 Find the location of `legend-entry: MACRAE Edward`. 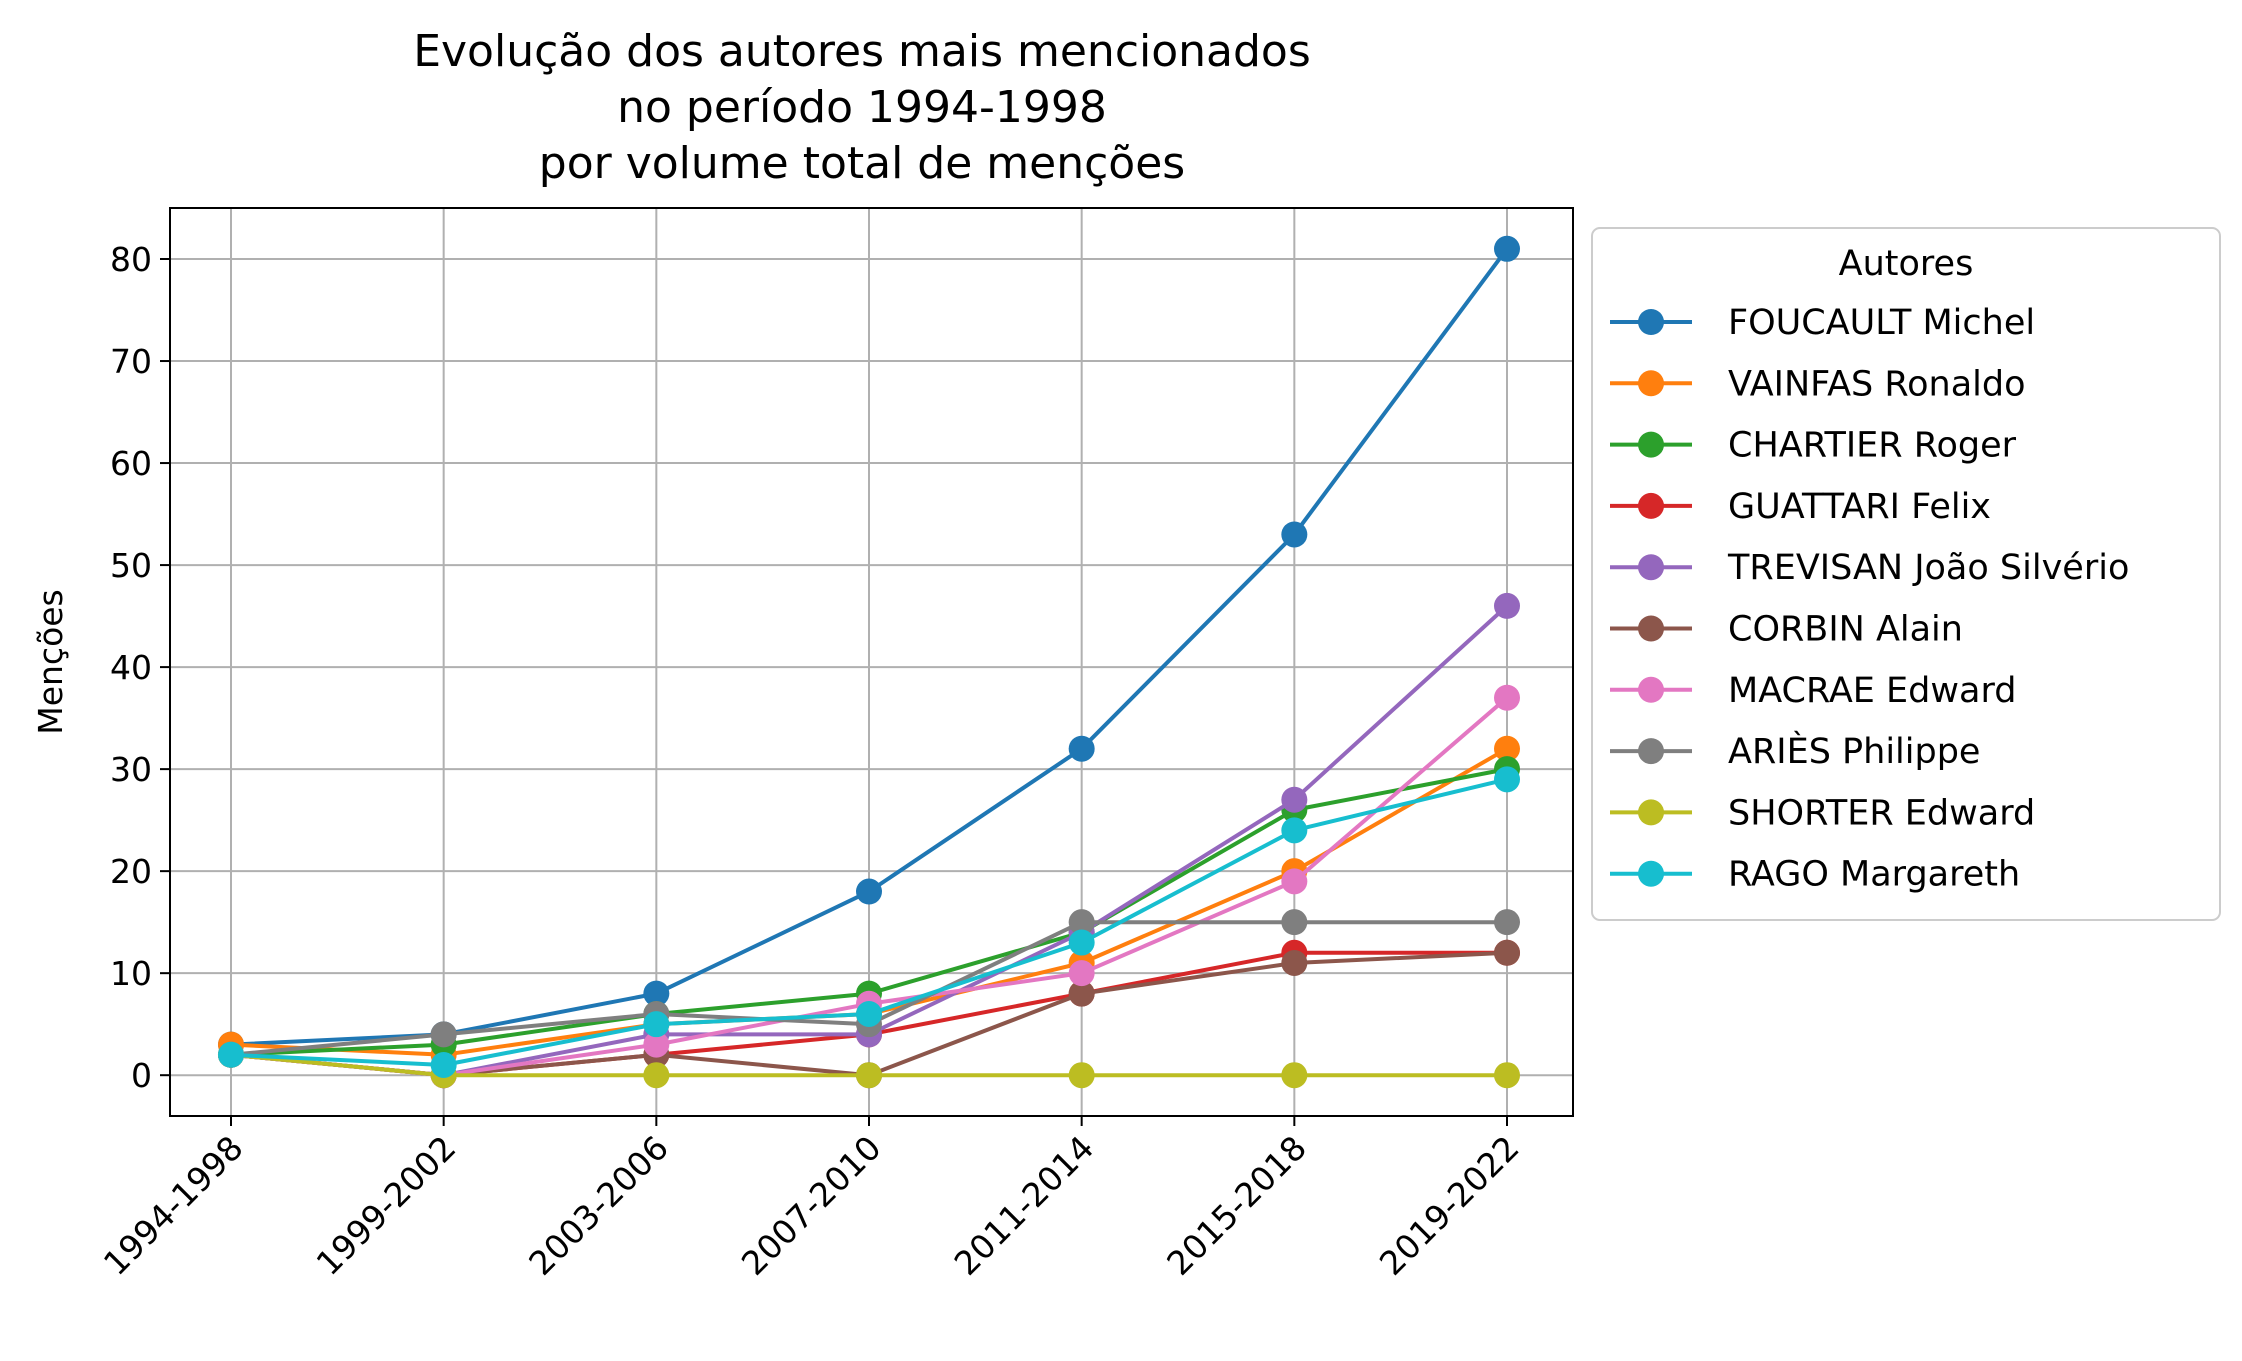

legend-entry: MACRAE Edward is located at coordinates (1813, 691).